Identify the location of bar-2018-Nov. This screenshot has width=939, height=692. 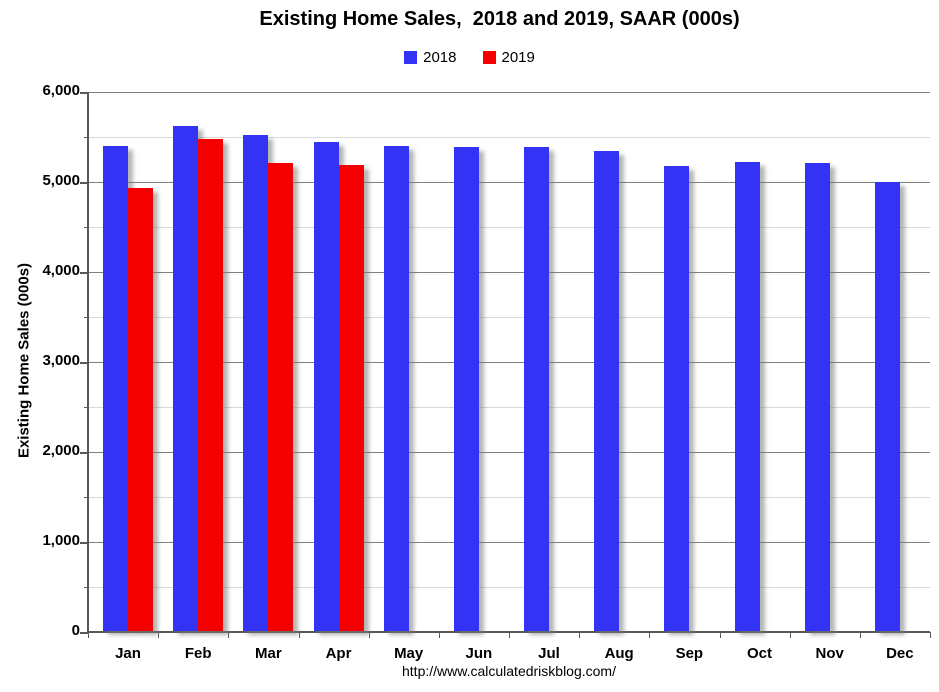
(817, 397).